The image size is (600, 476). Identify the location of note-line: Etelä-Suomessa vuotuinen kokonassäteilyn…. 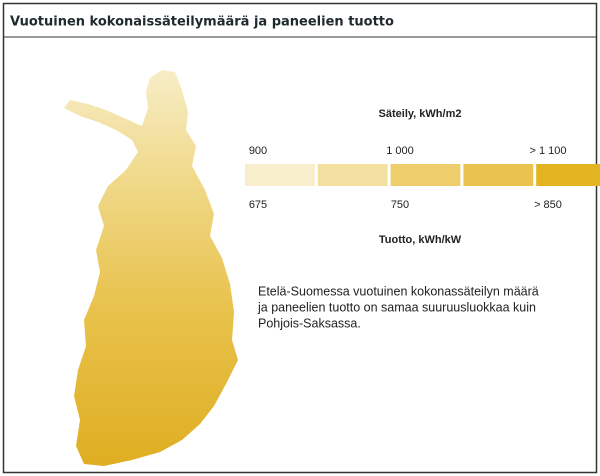
(398, 291).